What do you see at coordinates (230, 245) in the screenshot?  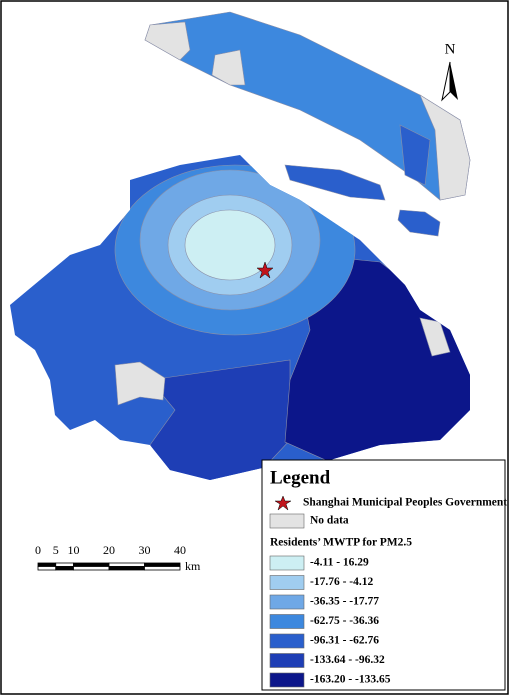 I see `district-zone` at bounding box center [230, 245].